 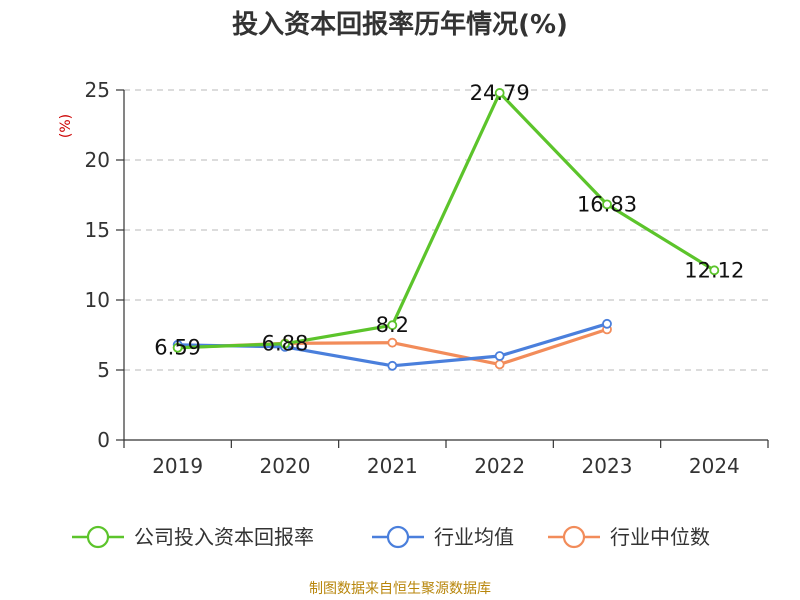 What do you see at coordinates (97, 230) in the screenshot?
I see `y-tick-label: 15` at bounding box center [97, 230].